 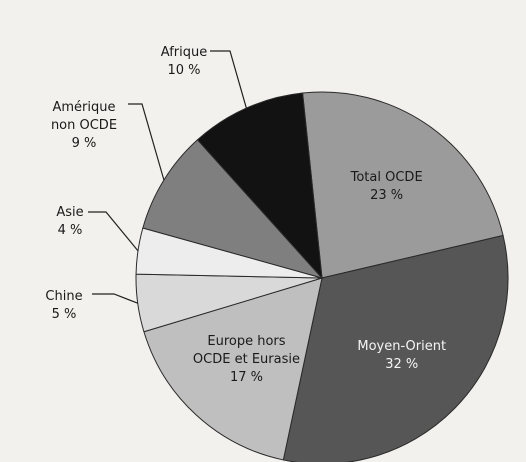 What do you see at coordinates (184, 52) in the screenshot?
I see `category-label: Afrique` at bounding box center [184, 52].